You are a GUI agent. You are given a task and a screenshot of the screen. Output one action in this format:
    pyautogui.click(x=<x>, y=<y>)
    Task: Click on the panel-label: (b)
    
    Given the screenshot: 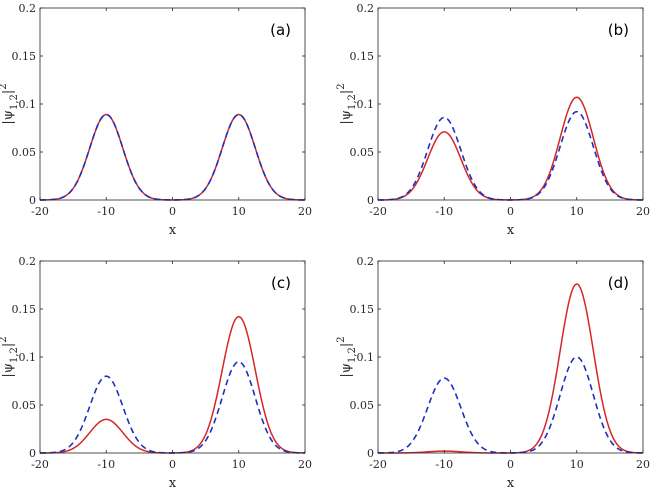 What is the action you would take?
    pyautogui.click(x=618, y=30)
    